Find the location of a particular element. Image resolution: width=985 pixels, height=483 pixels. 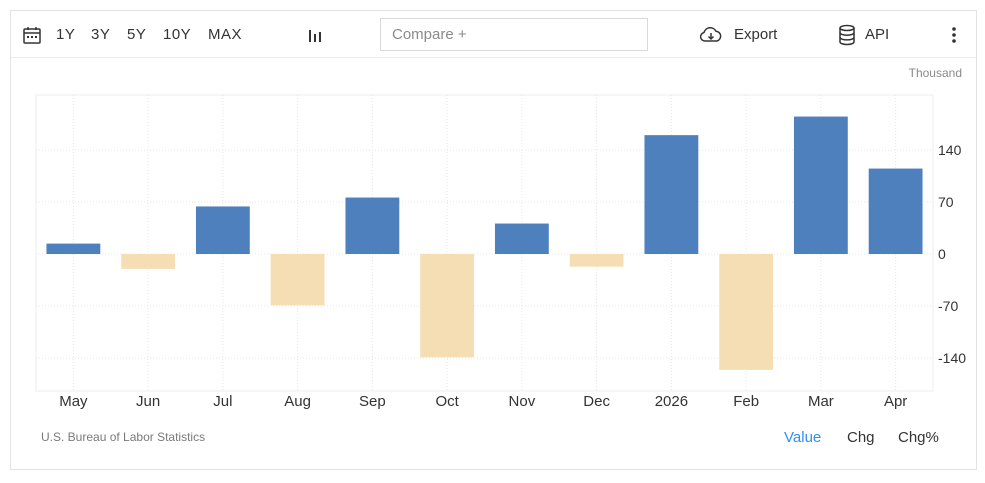

range-3y-button: 3Y is located at coordinates (101, 34).